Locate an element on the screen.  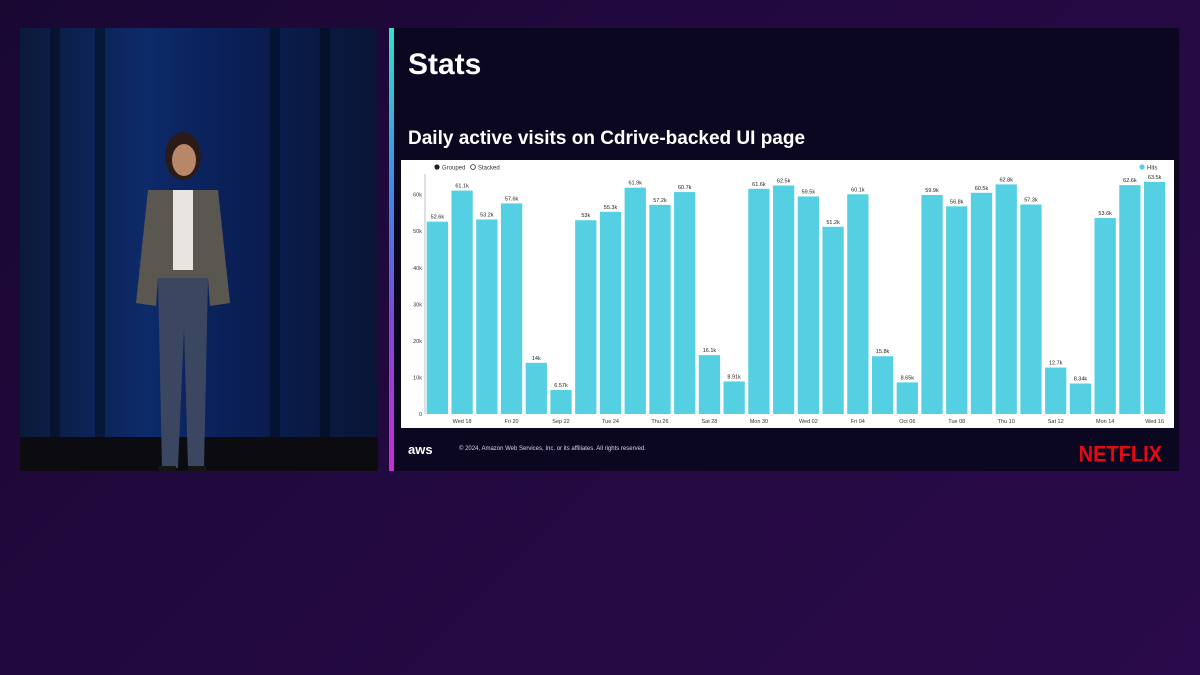
x-tick-label: Thu 26 is located at coordinates (659, 422).